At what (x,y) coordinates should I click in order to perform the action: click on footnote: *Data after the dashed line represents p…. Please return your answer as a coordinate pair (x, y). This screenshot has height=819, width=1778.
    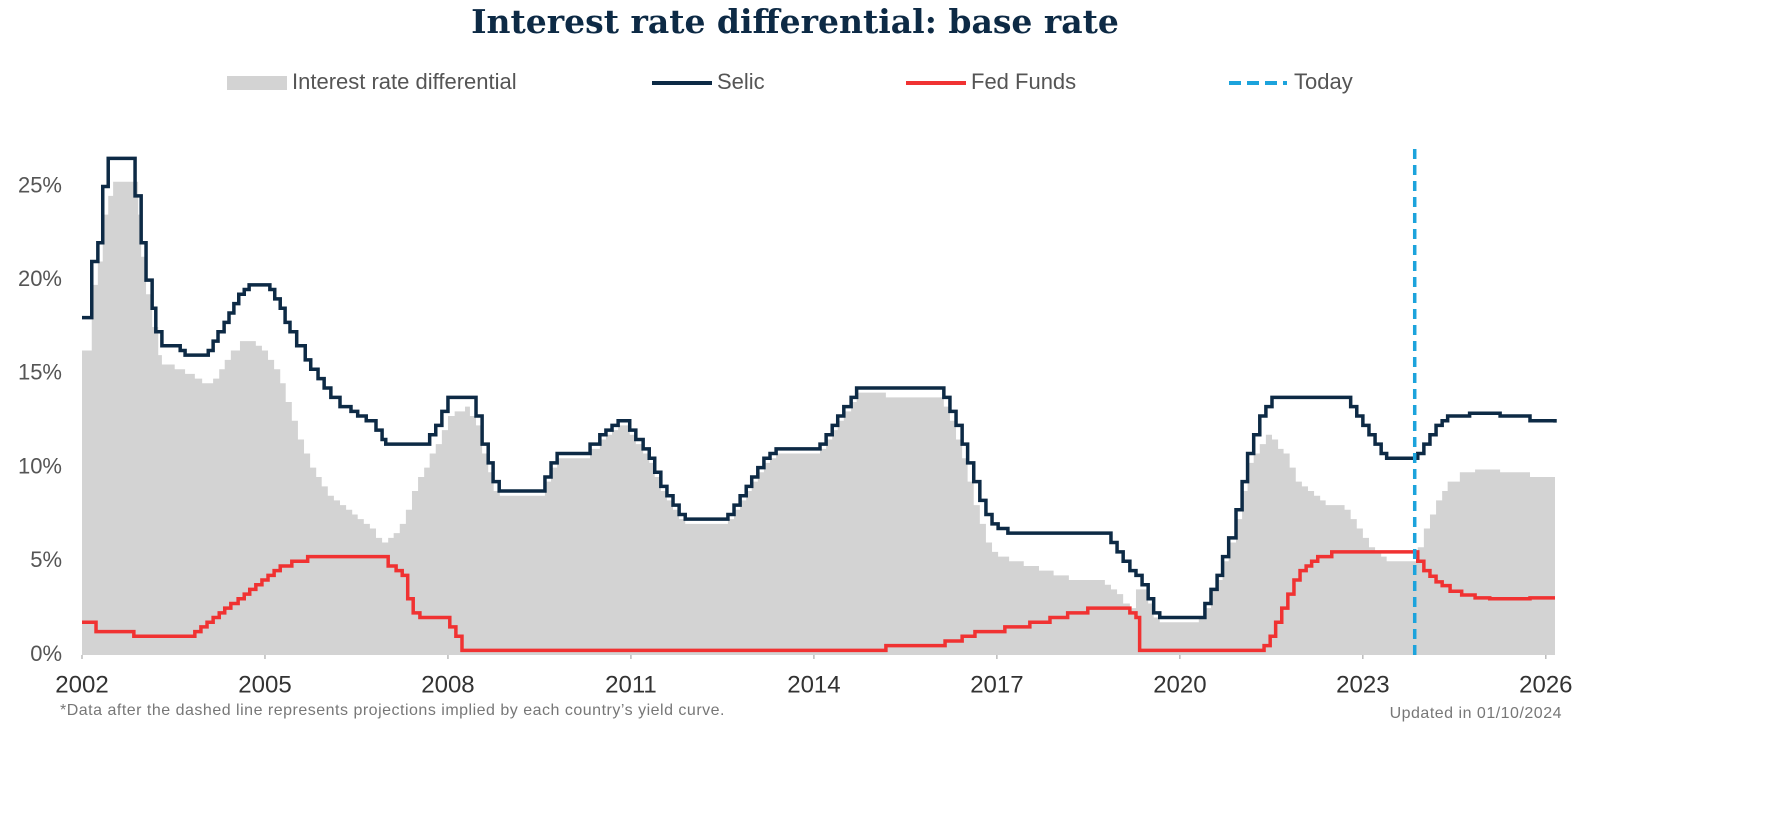
    Looking at the image, I should click on (392, 710).